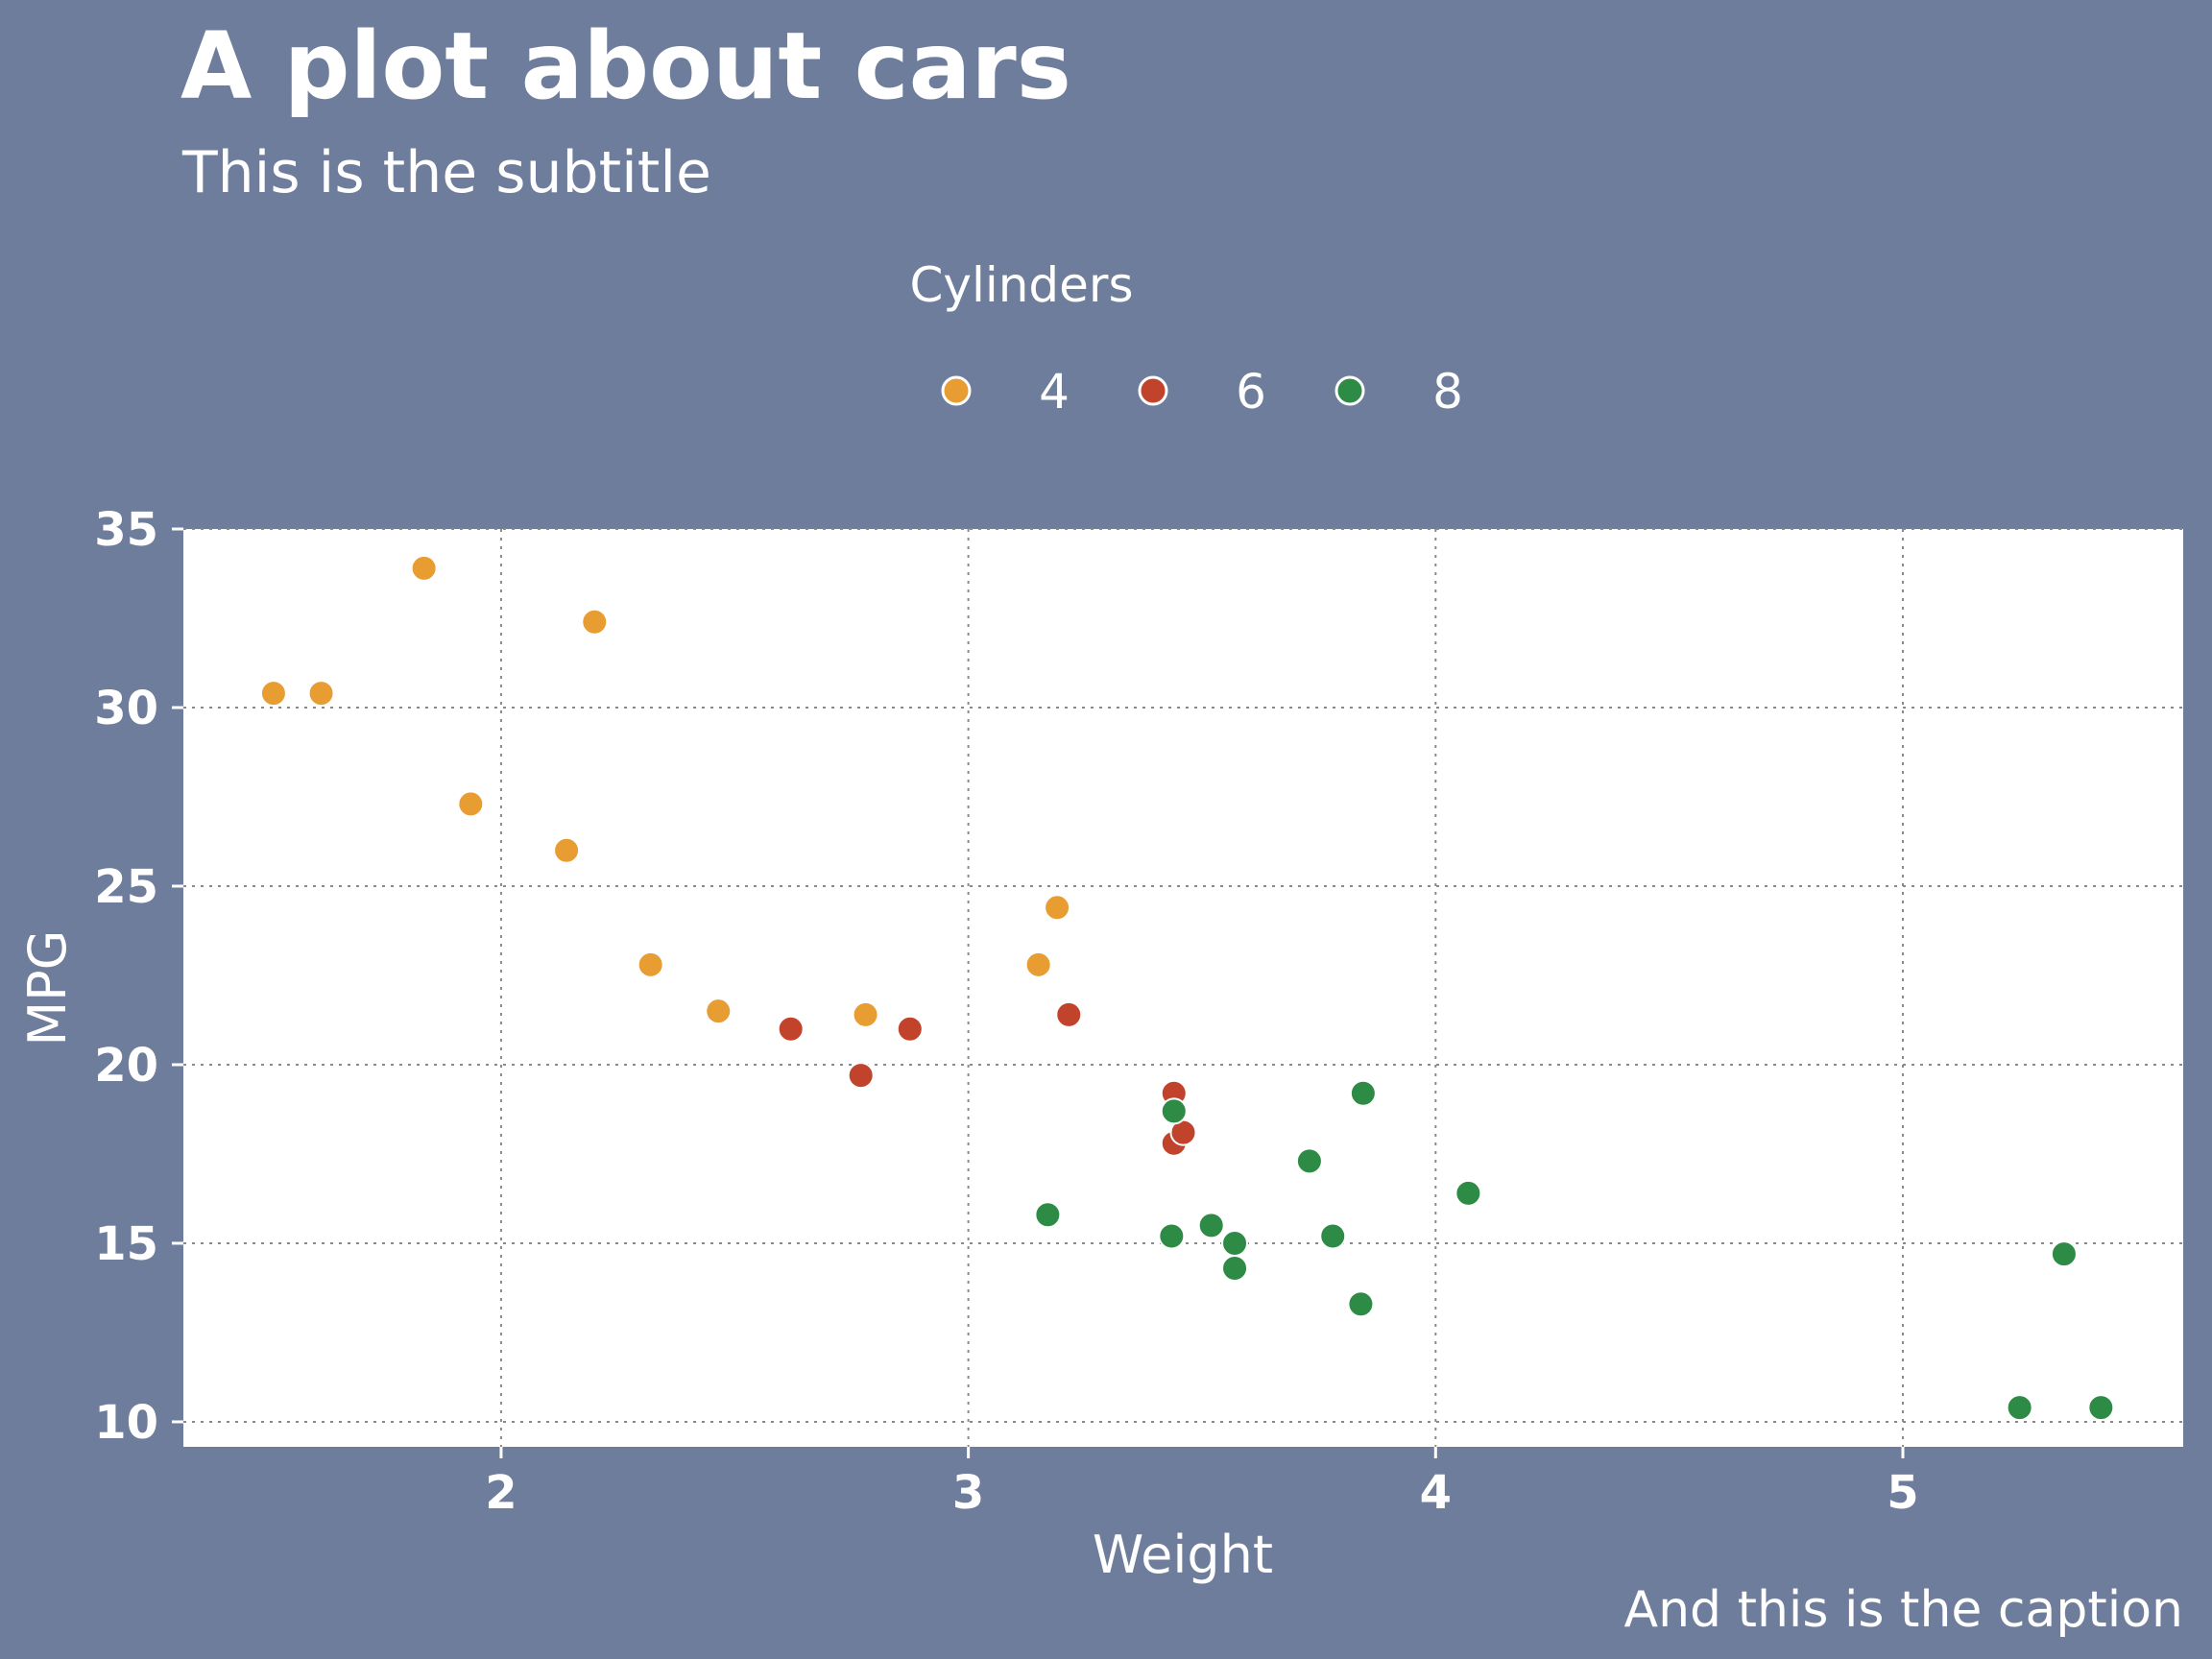 Image resolution: width=2212 pixels, height=1659 pixels. I want to click on x-axis-label: Weight, so click(1183, 1555).